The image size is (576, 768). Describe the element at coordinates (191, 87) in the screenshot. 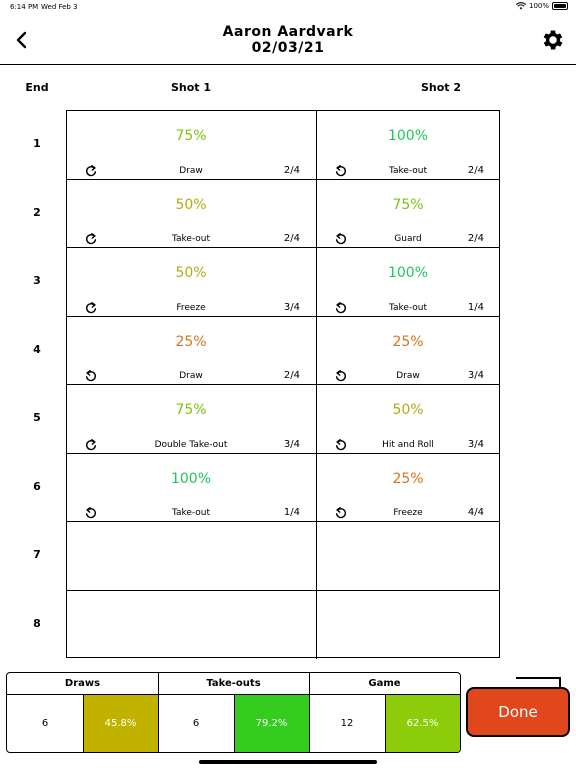

I see `column-header-shot1: Shot 1` at that location.